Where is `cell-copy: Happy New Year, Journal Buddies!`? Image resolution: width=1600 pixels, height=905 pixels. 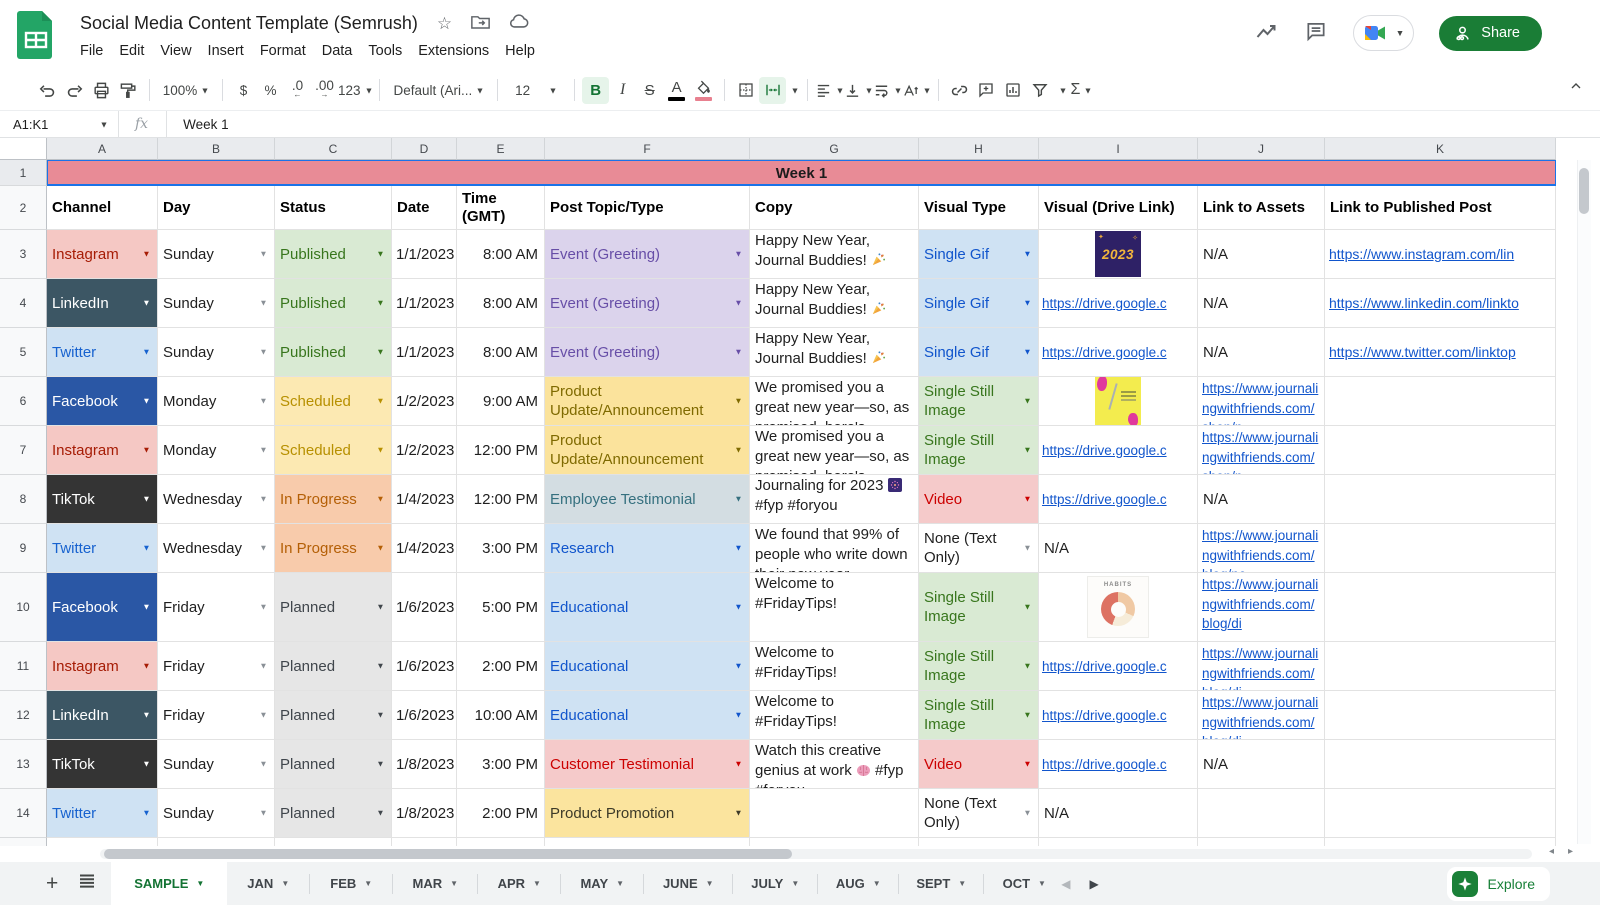 cell-copy: Happy New Year, Journal Buddies! is located at coordinates (834, 303).